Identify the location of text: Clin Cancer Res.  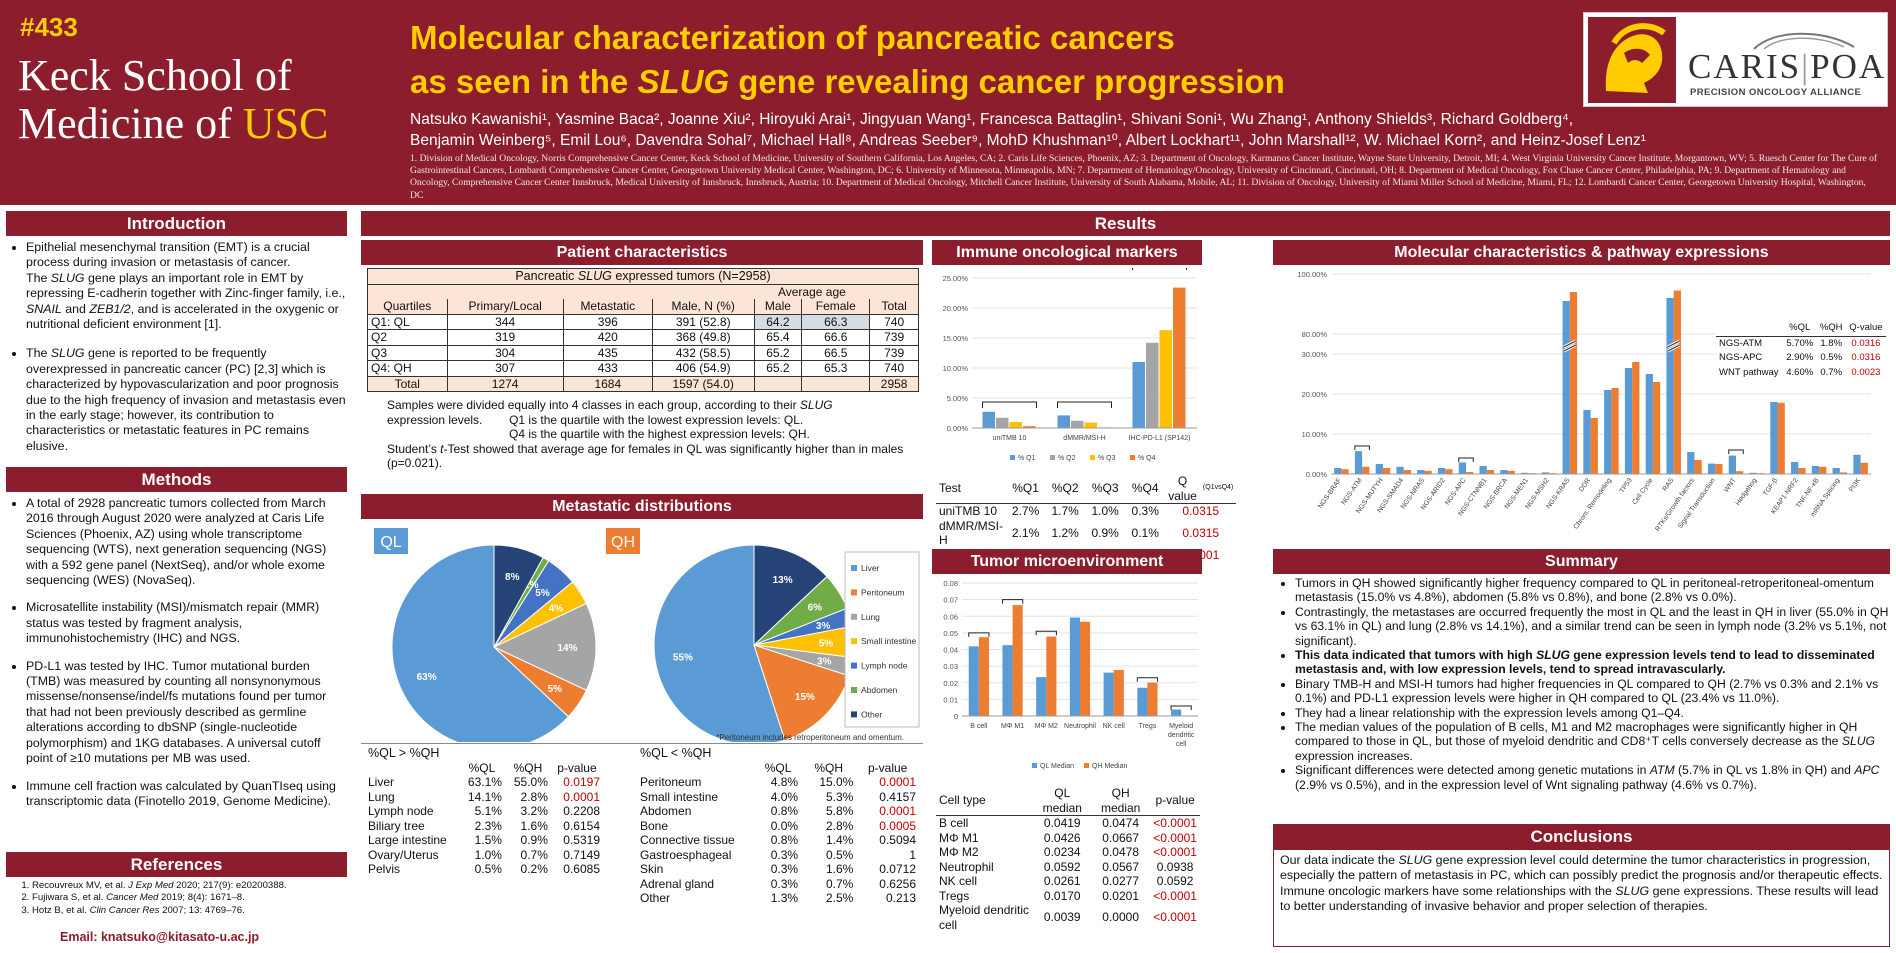
(124, 910).